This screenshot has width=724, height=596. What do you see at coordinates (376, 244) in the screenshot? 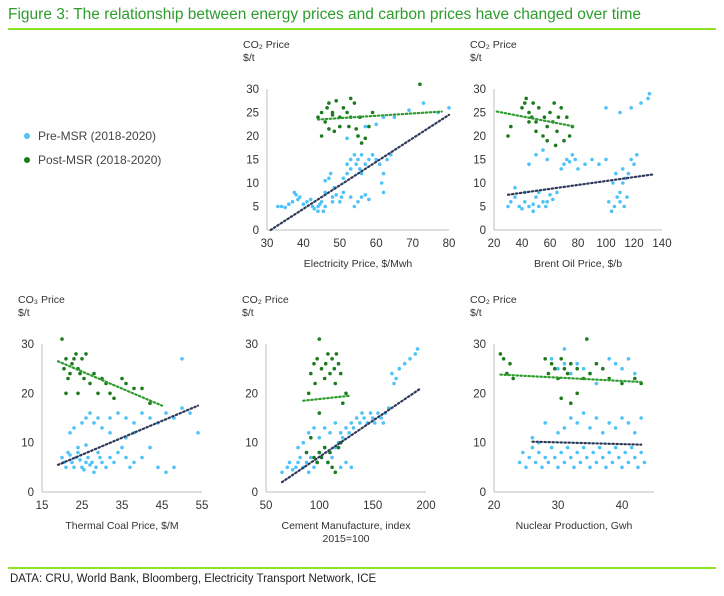
I see `chart-1-x-tick: 60` at bounding box center [376, 244].